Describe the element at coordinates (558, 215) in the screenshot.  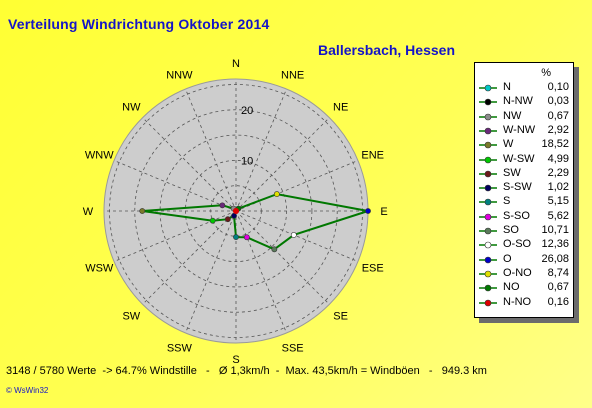
I see `legend-value: 5,62` at that location.